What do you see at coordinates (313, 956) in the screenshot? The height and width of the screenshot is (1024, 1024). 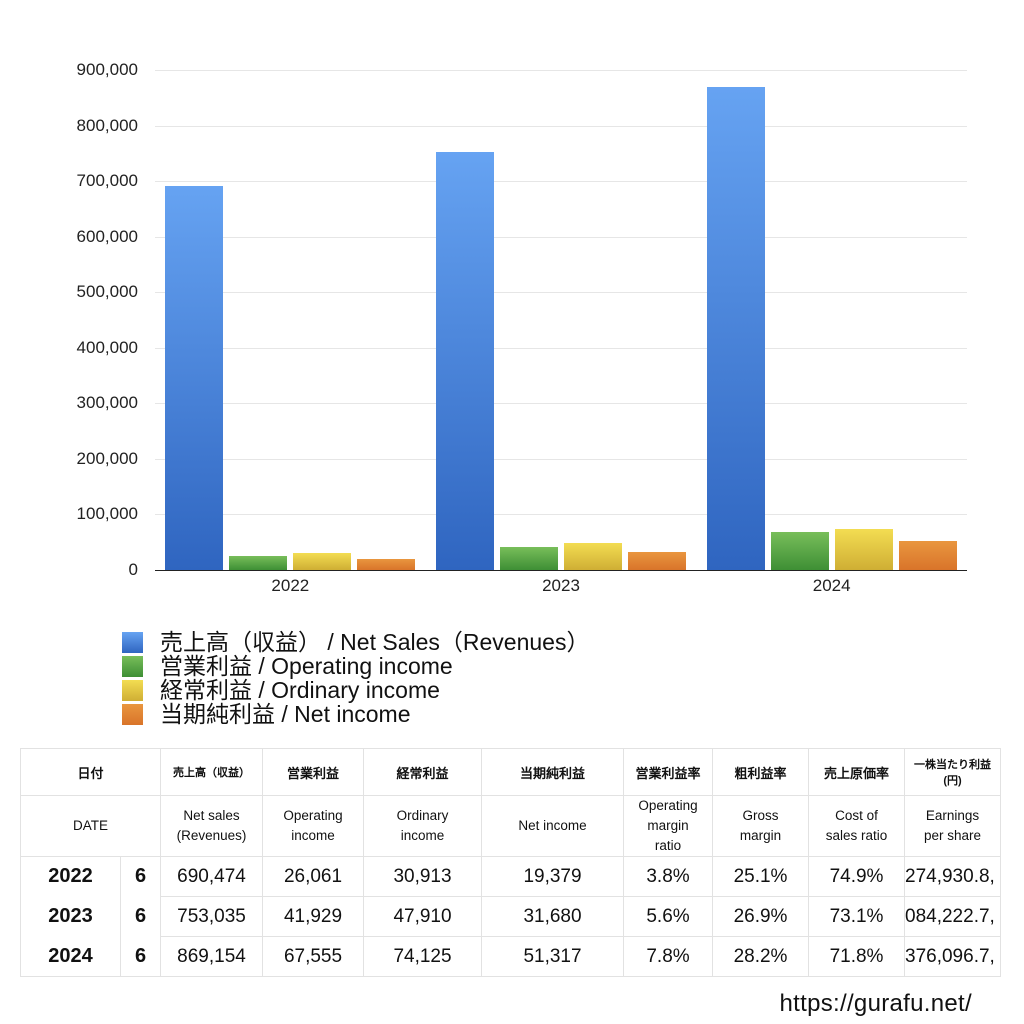 I see `cell-operating-income: 67,555` at bounding box center [313, 956].